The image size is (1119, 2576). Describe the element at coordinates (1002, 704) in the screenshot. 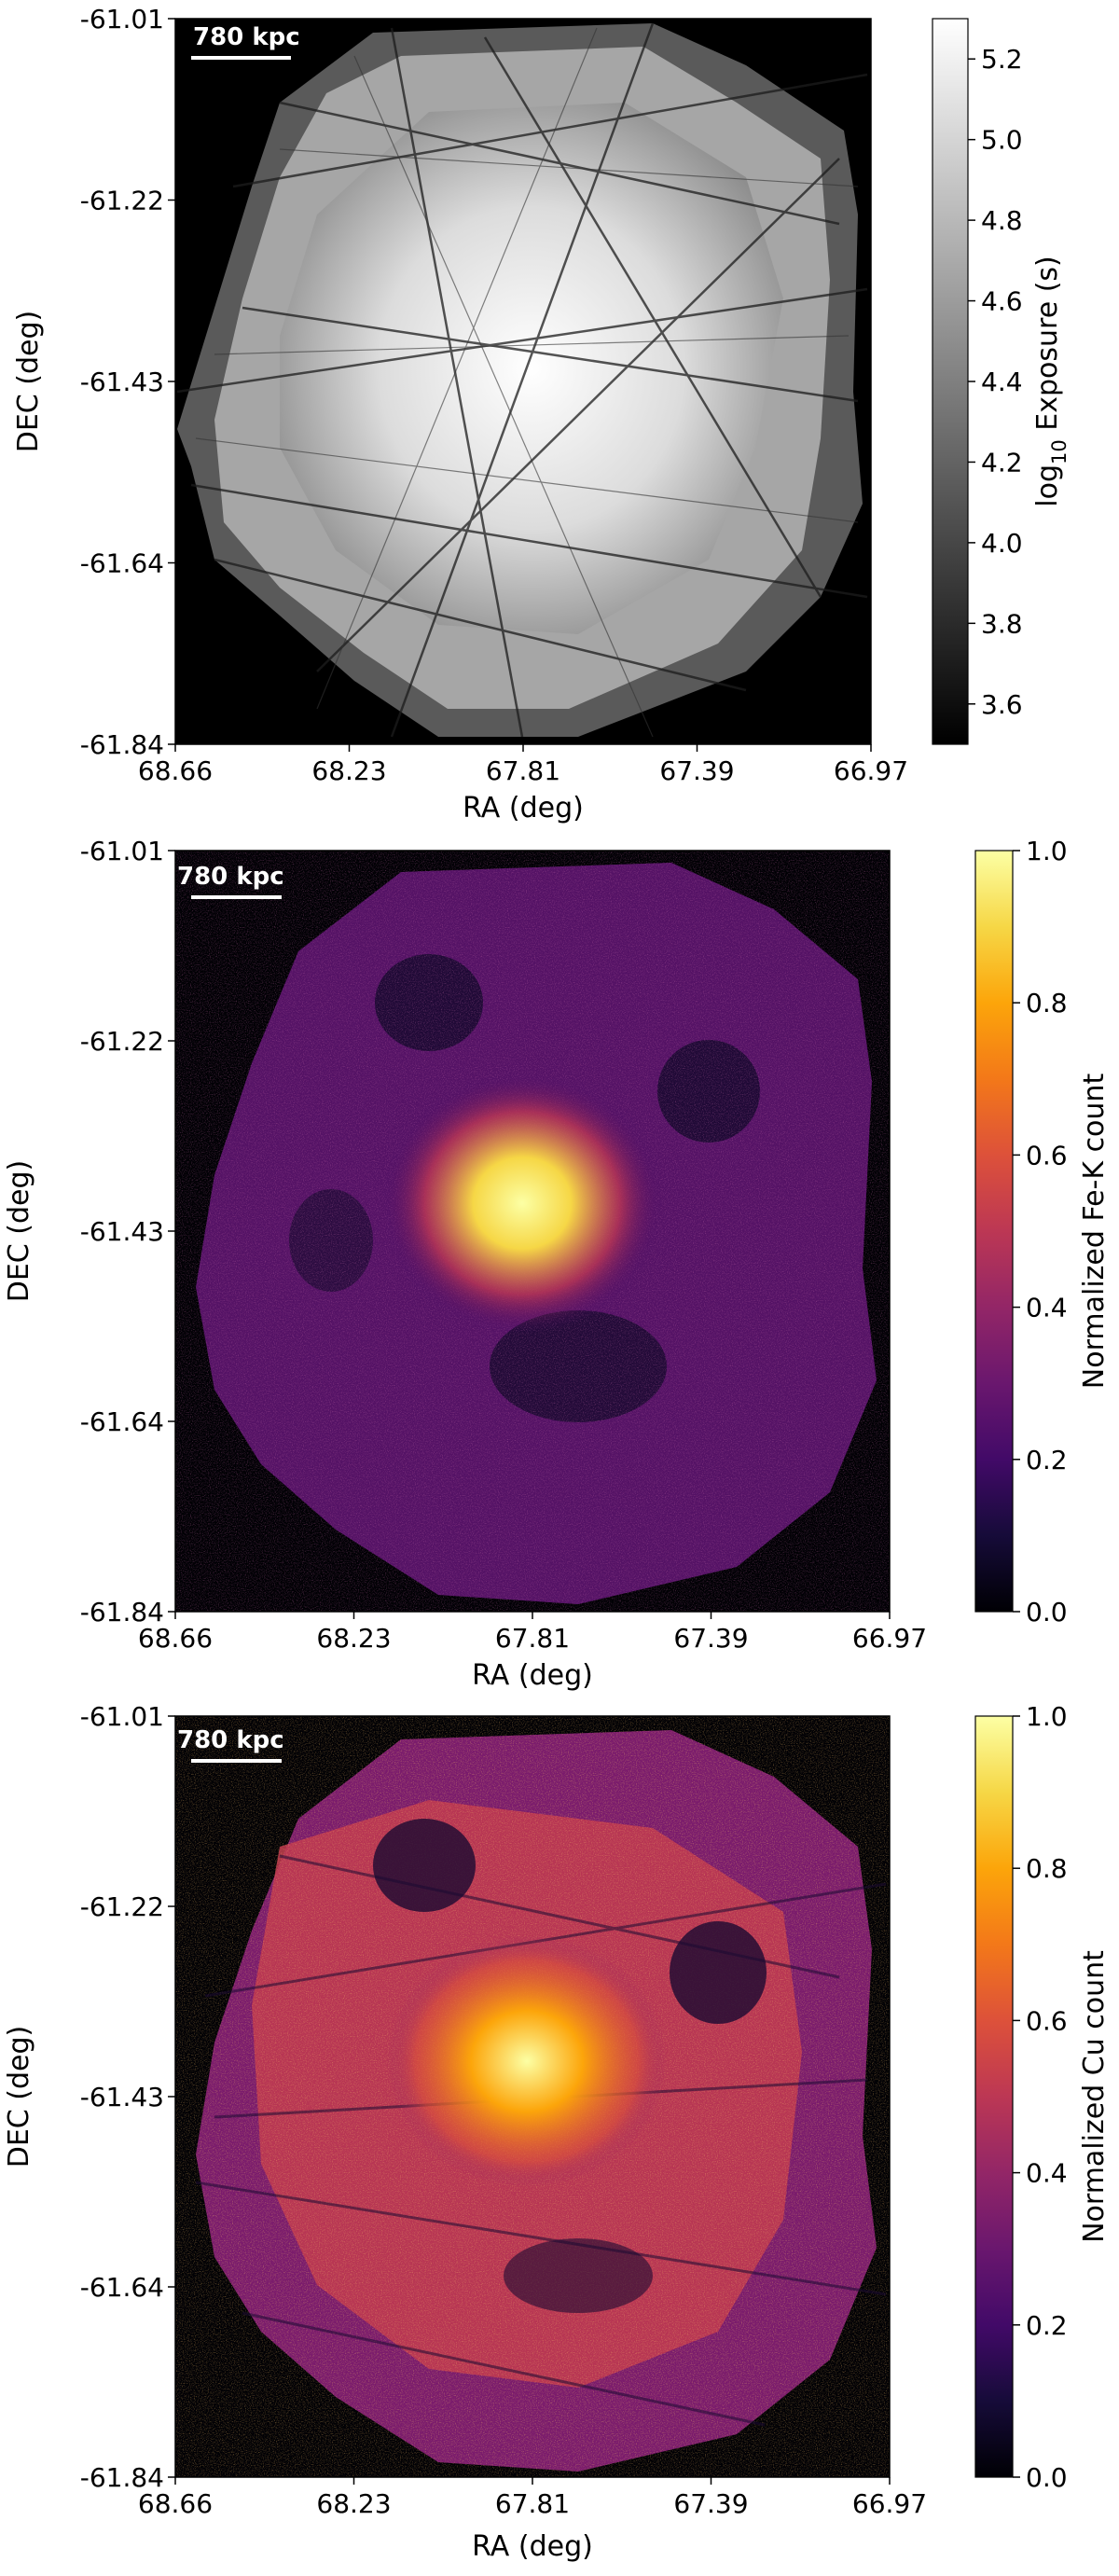

I see `colorbar-tick-label: 3.6` at that location.